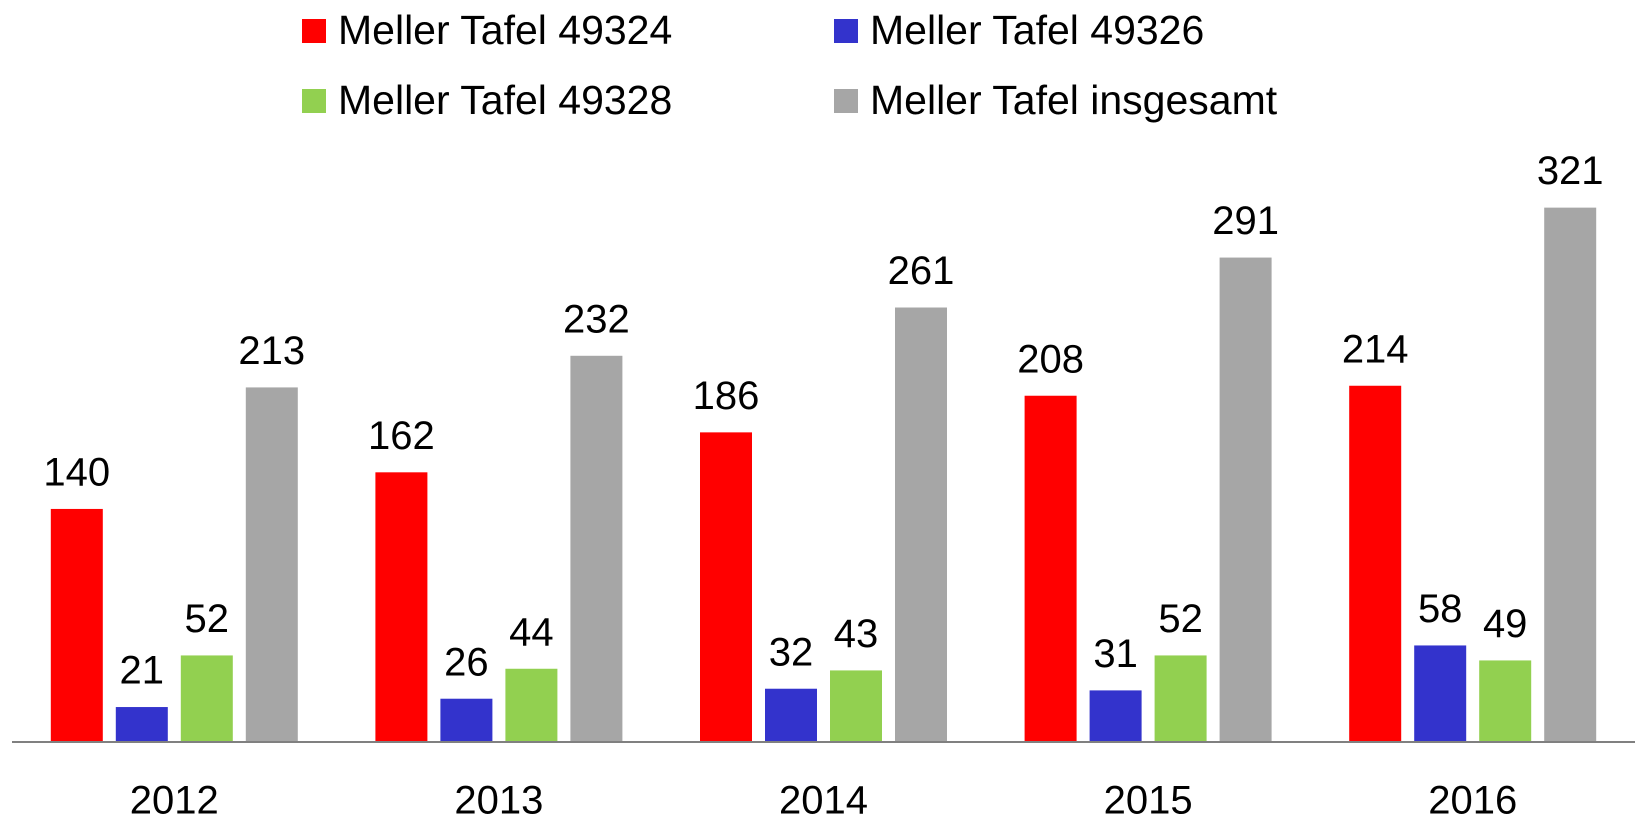  What do you see at coordinates (1440, 609) in the screenshot?
I see `data-label: 58` at bounding box center [1440, 609].